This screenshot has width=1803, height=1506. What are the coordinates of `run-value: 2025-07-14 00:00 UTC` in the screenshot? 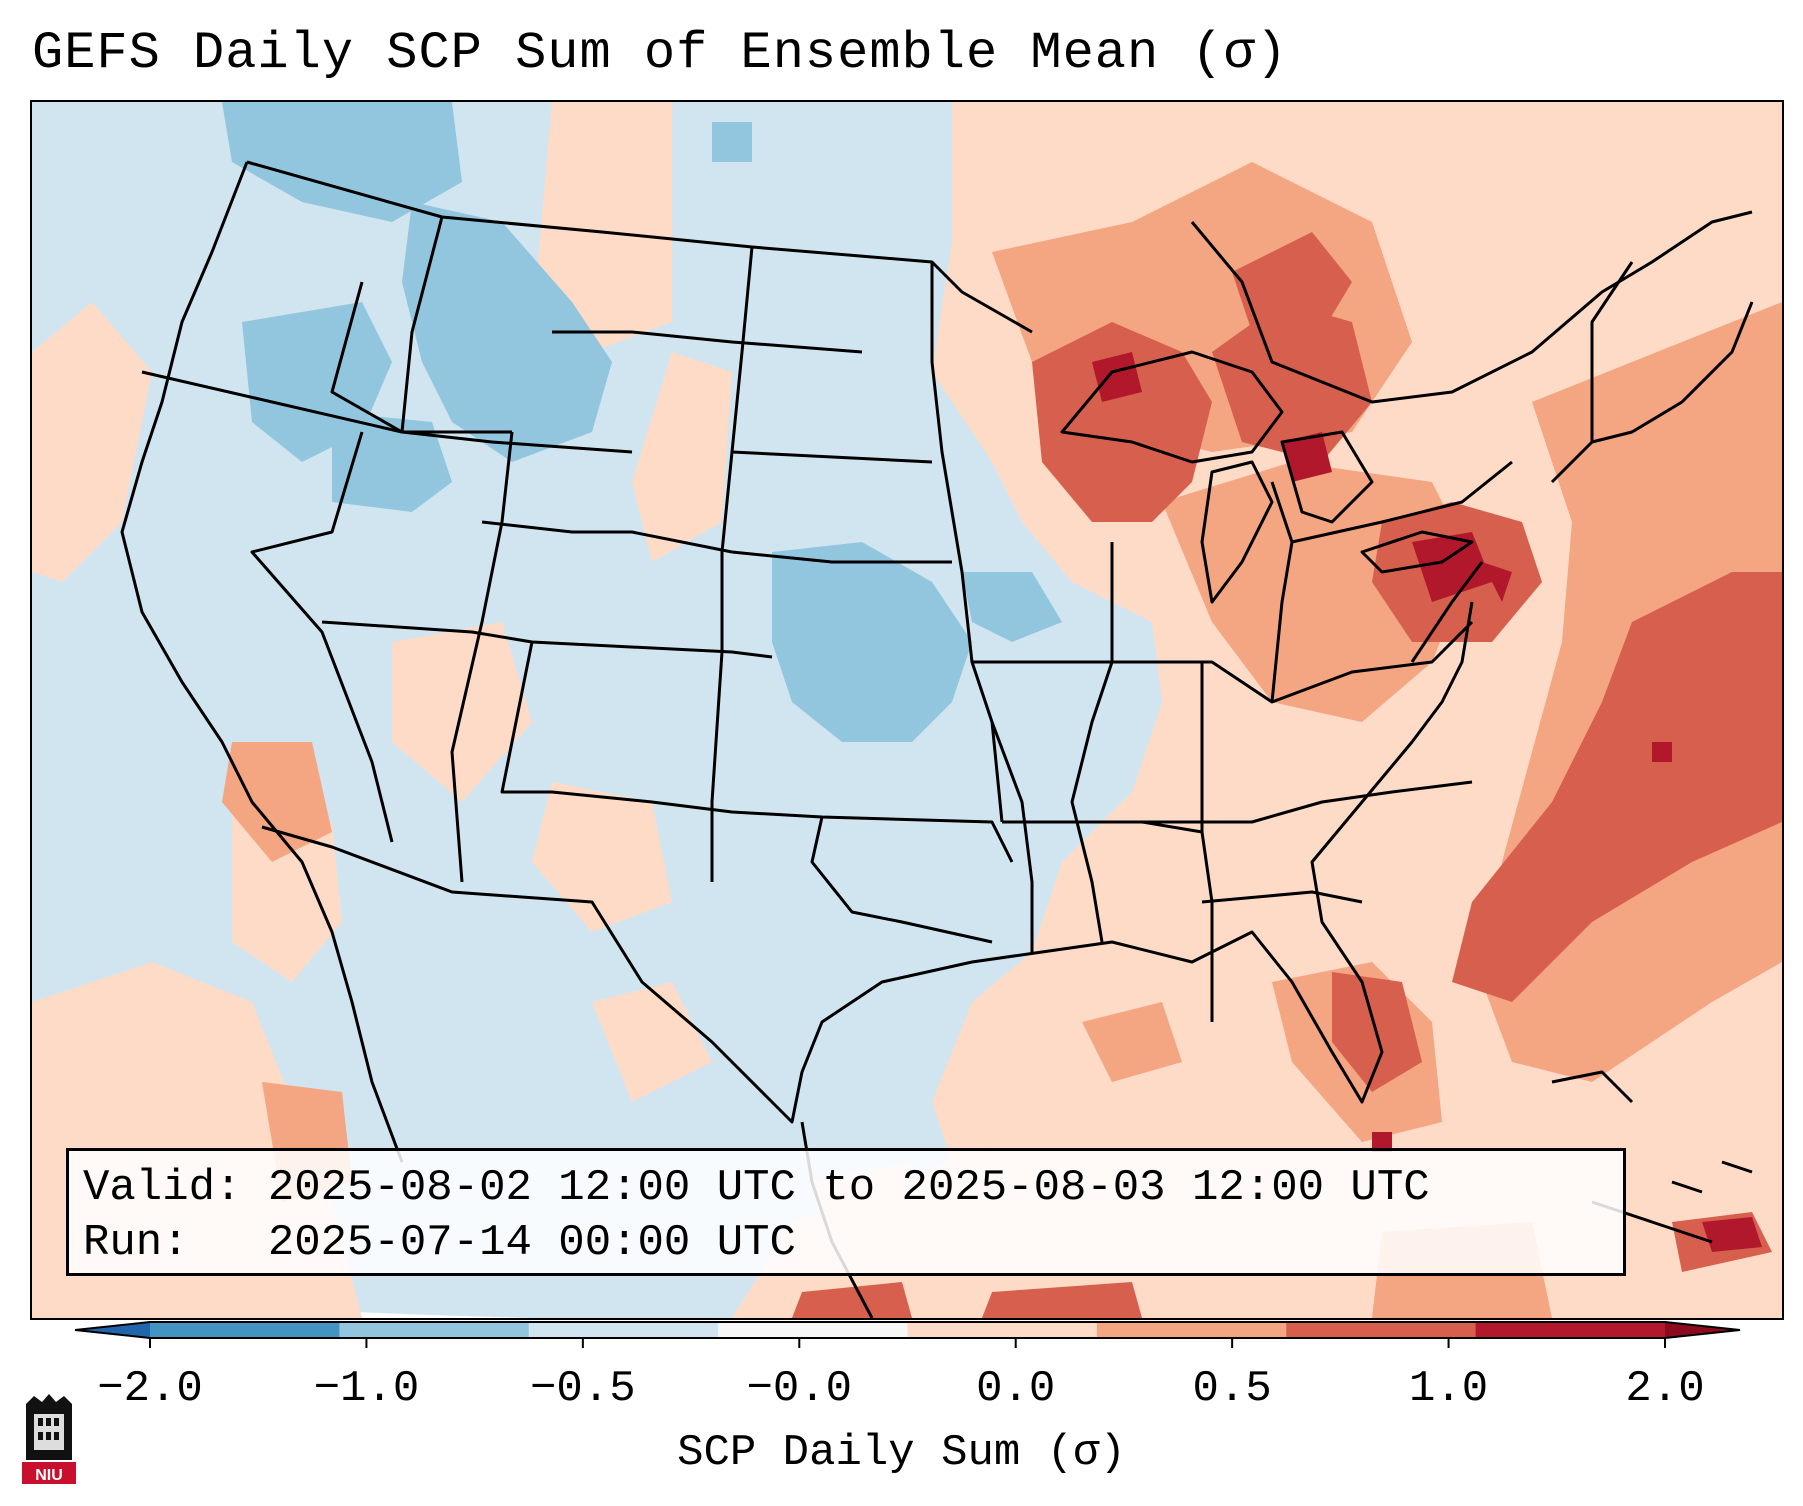 It's located at (531, 1243).